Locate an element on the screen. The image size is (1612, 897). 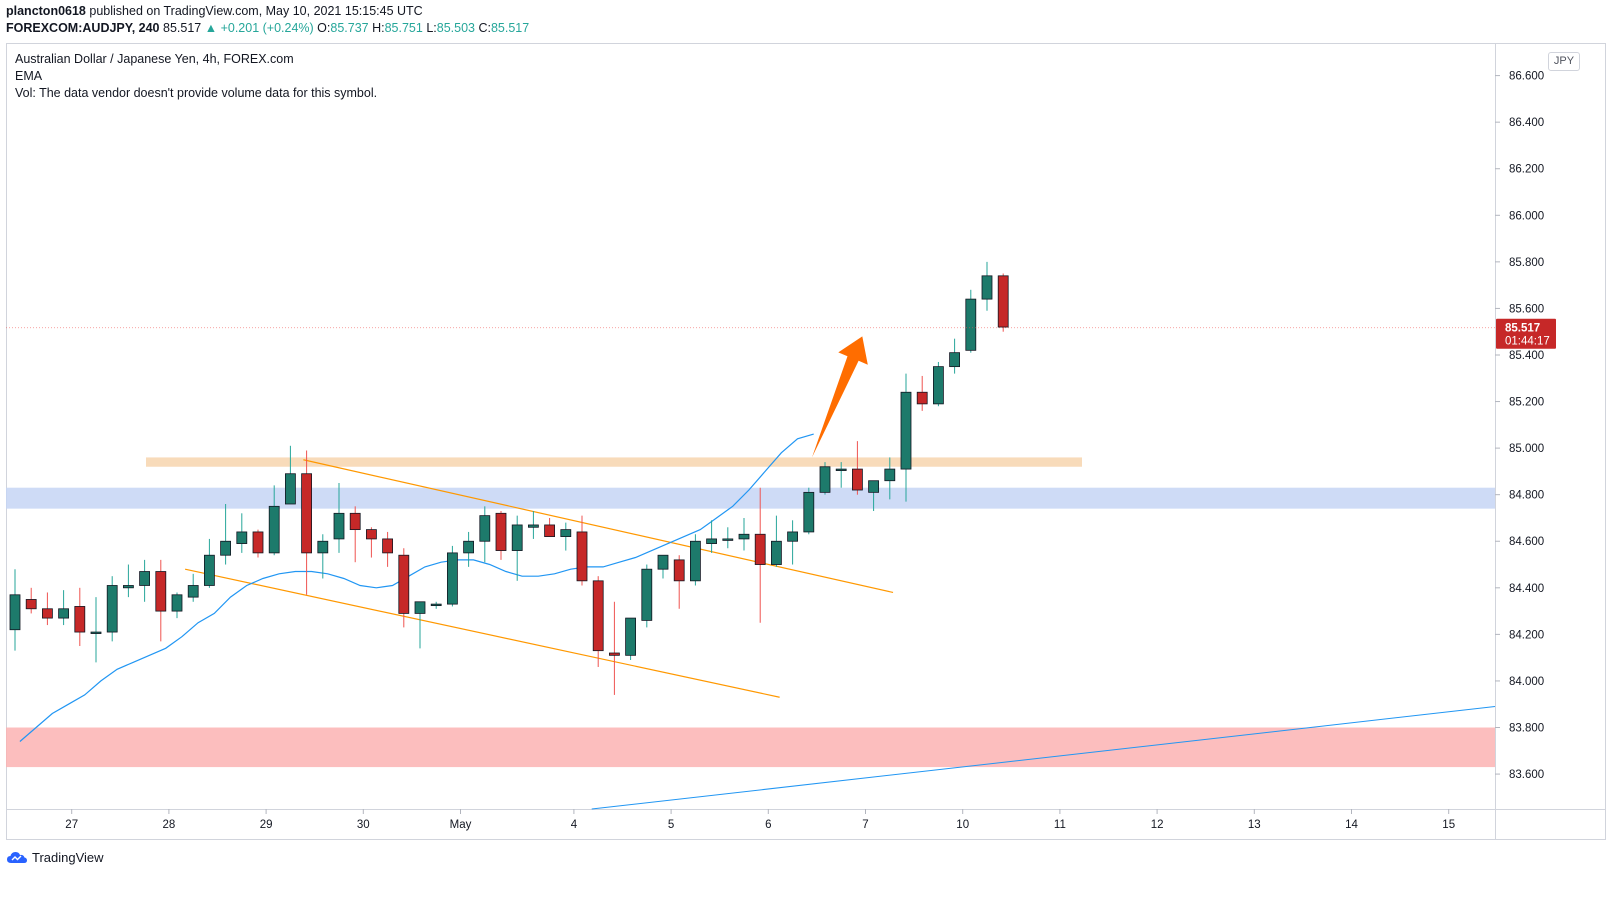
currency-badge: JPY is located at coordinates (1564, 61).